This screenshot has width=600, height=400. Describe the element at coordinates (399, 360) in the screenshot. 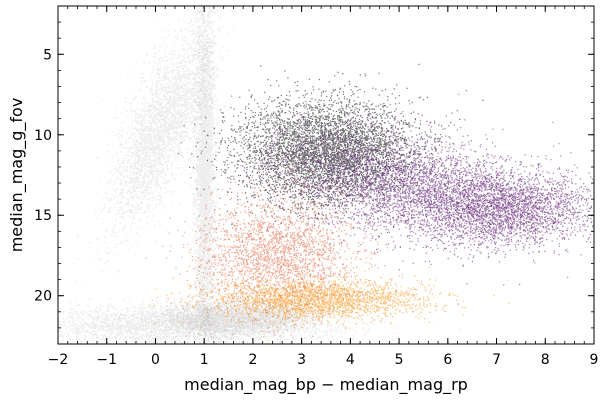

I see `x-tick-label: 5` at that location.